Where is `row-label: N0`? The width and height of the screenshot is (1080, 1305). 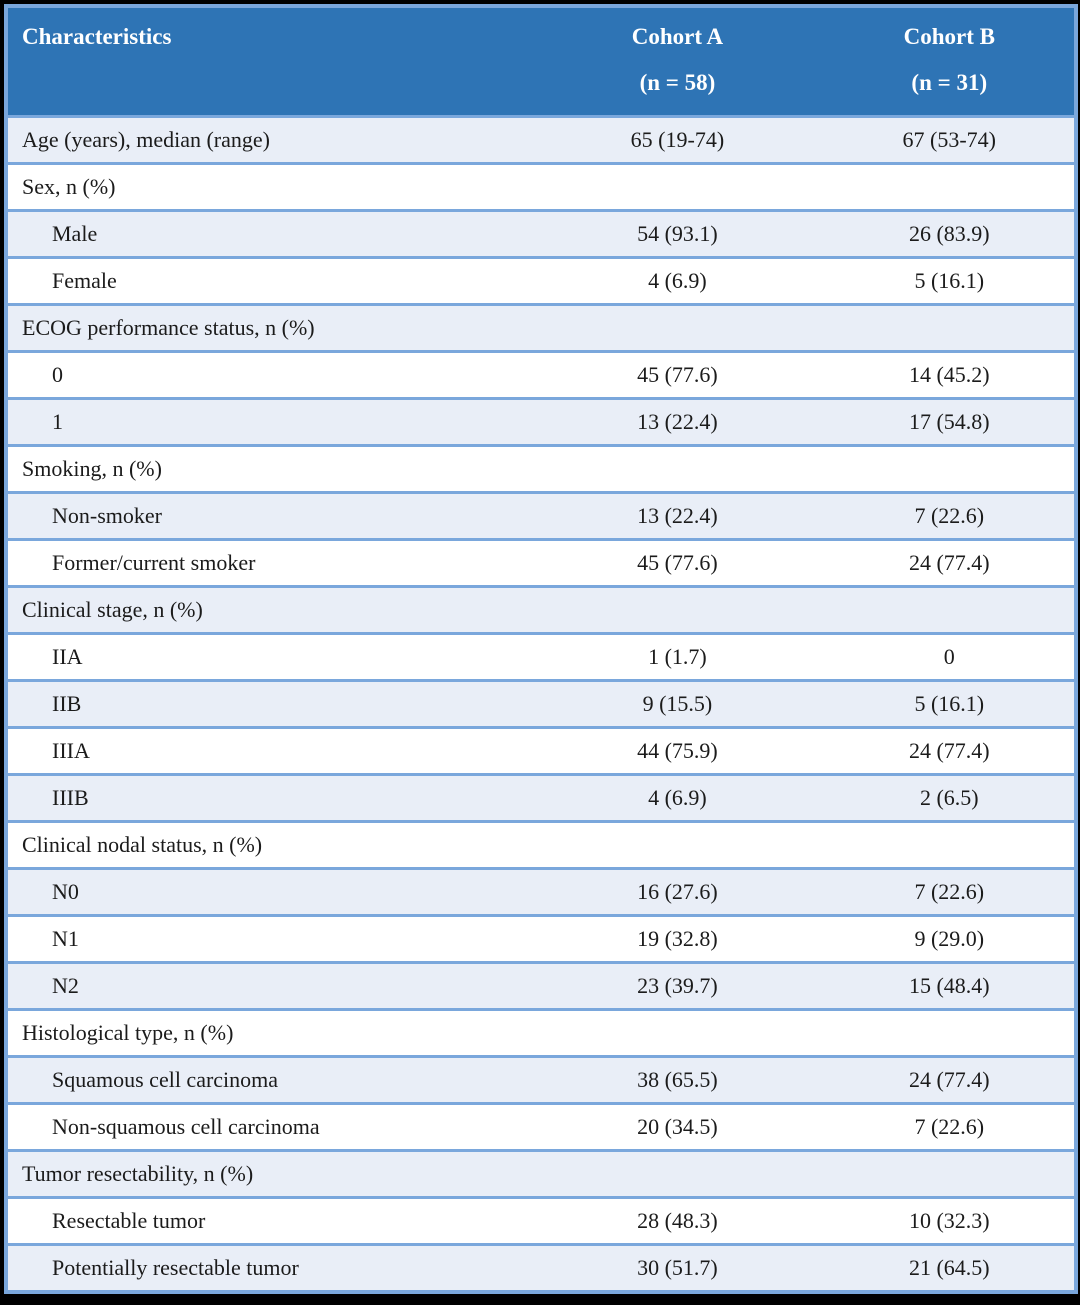
row-label: N0 is located at coordinates (65, 891).